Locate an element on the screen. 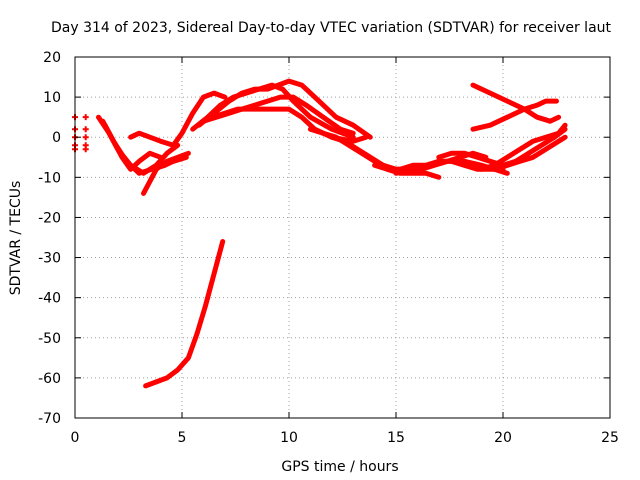  x-tick-label: 15 is located at coordinates (396, 438).